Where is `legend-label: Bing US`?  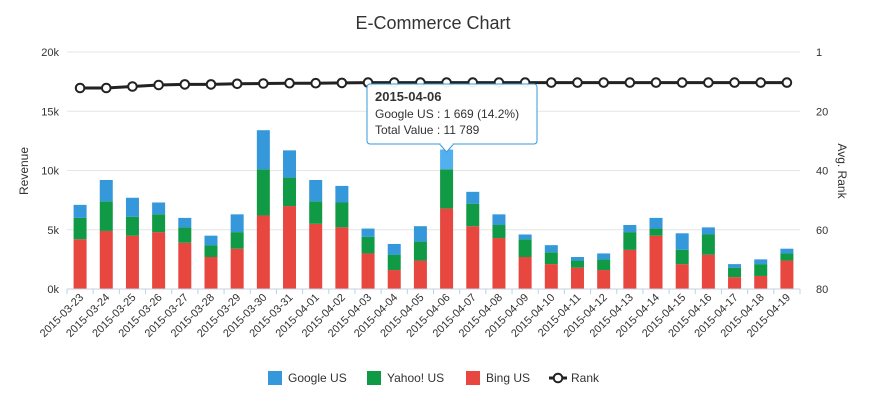
legend-label: Bing US is located at coordinates (508, 378).